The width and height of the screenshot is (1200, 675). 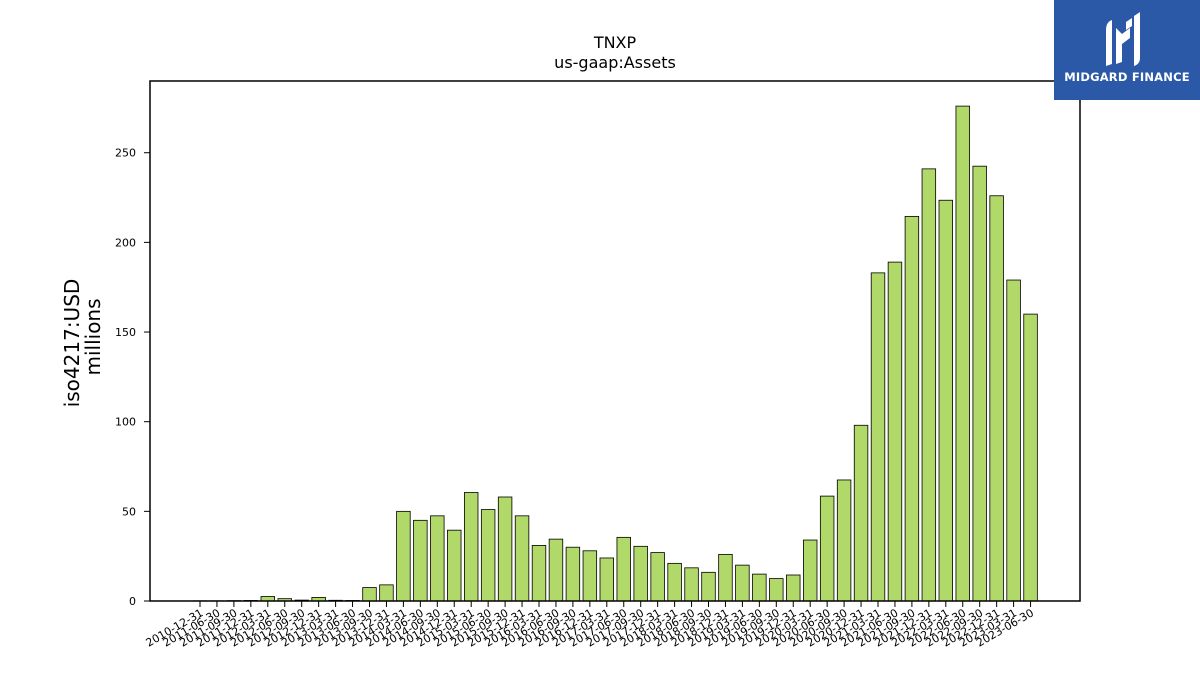 What do you see at coordinates (93, 336) in the screenshot?
I see `y-axis-label-line2: millions` at bounding box center [93, 336].